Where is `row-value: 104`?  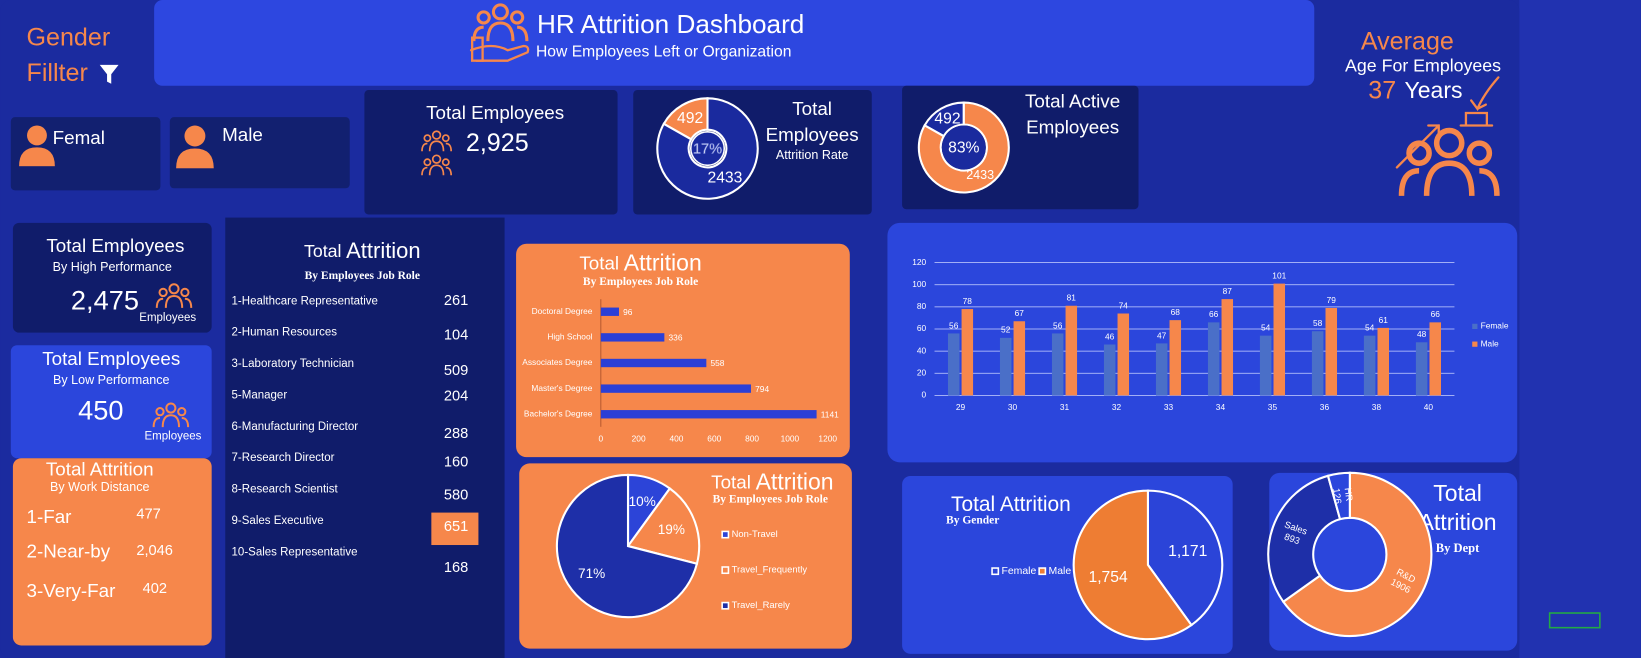 row-value: 104 is located at coordinates (456, 336).